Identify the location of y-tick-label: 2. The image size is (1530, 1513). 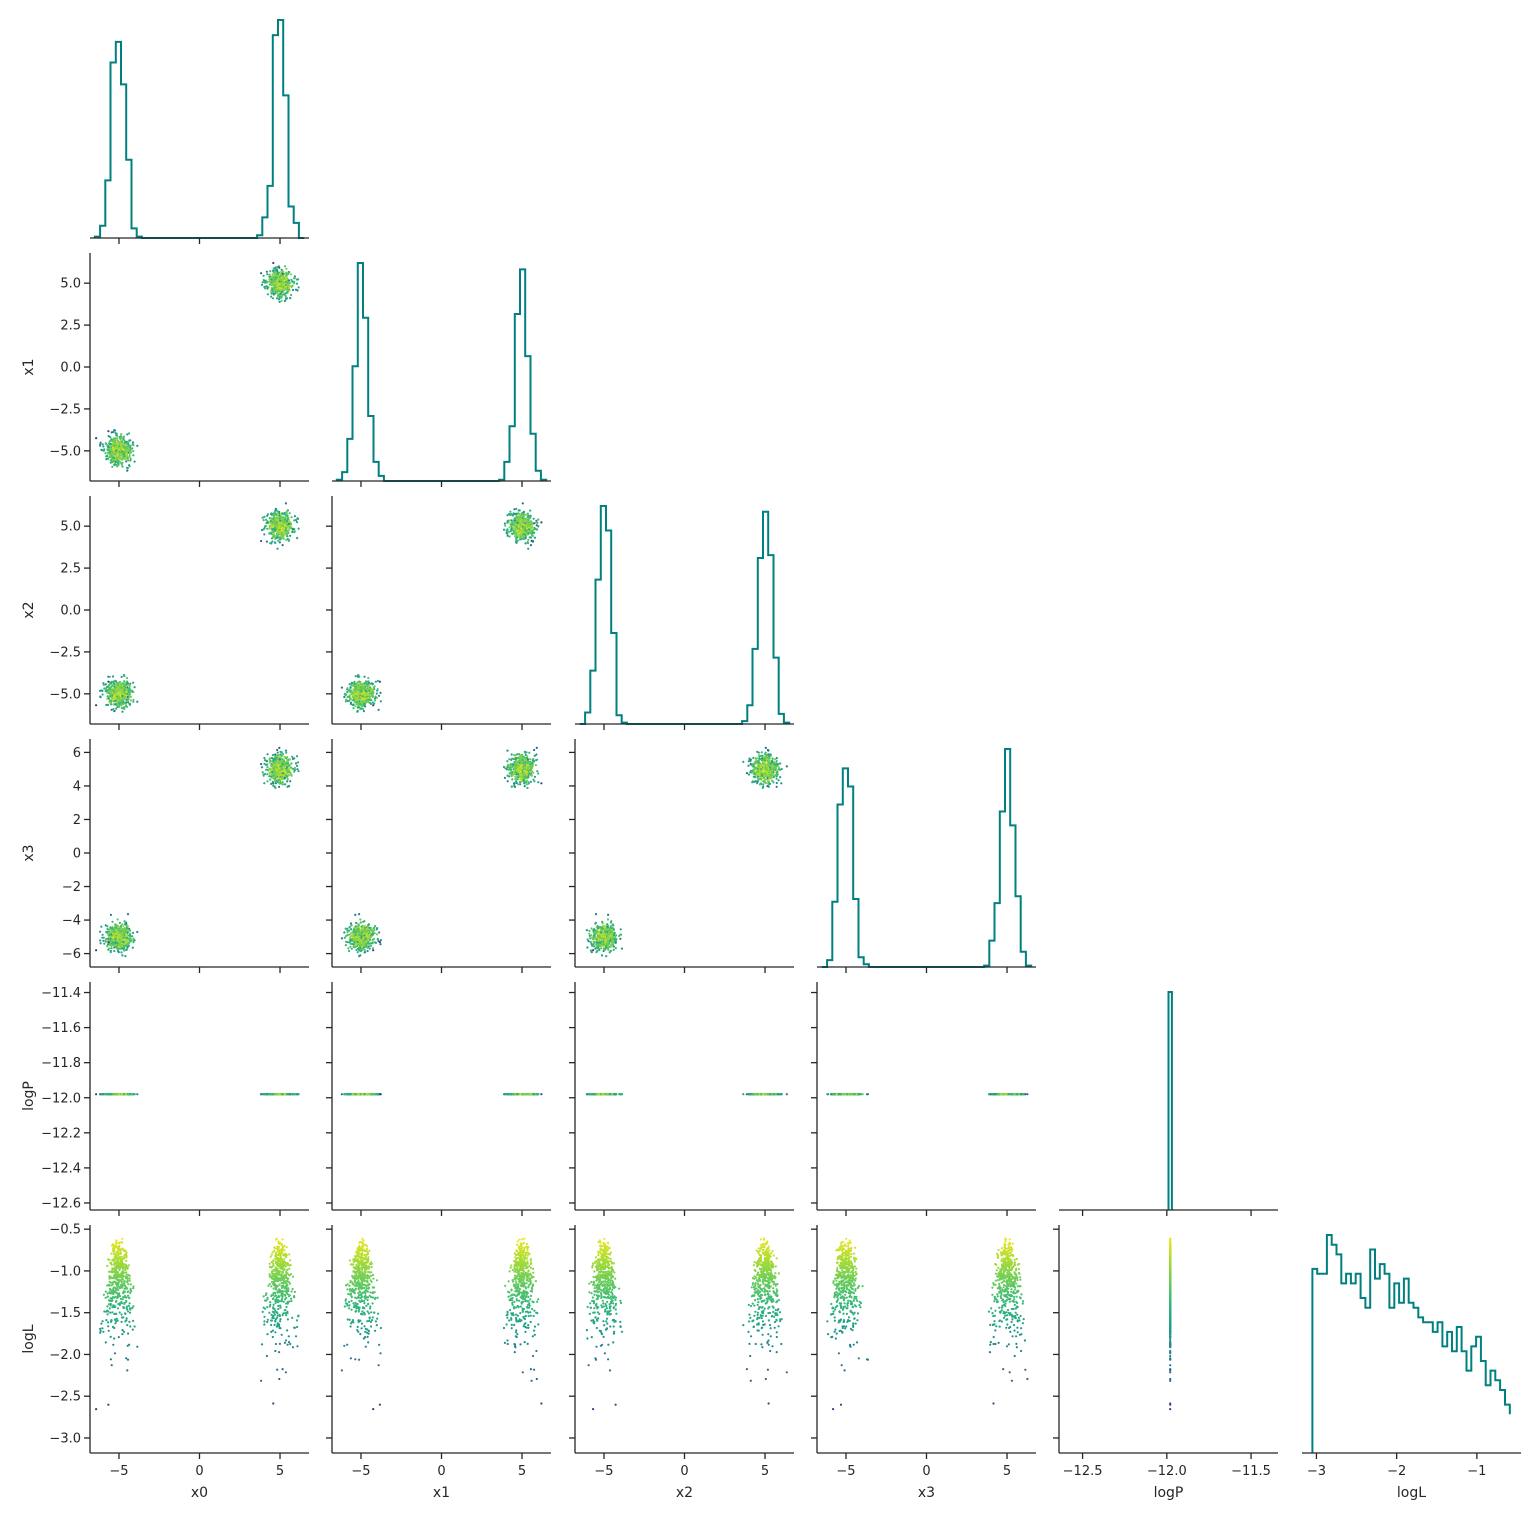
(77, 820).